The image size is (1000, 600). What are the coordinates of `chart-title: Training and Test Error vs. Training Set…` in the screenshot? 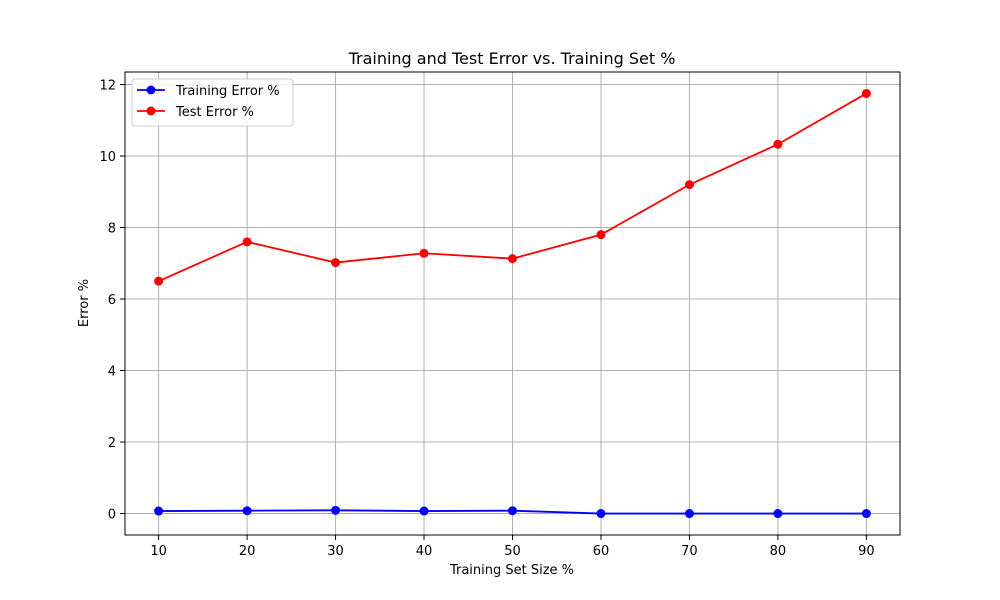 It's located at (512, 58).